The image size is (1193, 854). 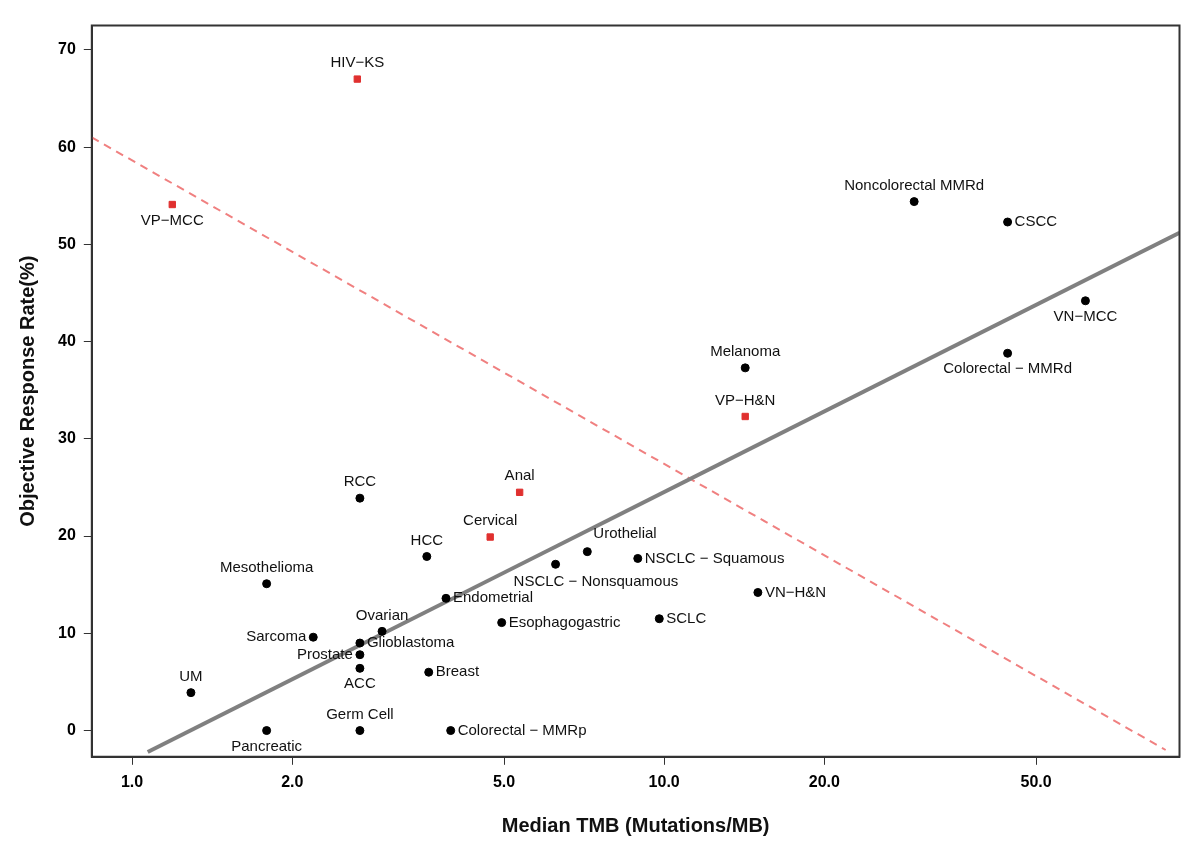 What do you see at coordinates (625, 532) in the screenshot?
I see `annotation: Urothelial` at bounding box center [625, 532].